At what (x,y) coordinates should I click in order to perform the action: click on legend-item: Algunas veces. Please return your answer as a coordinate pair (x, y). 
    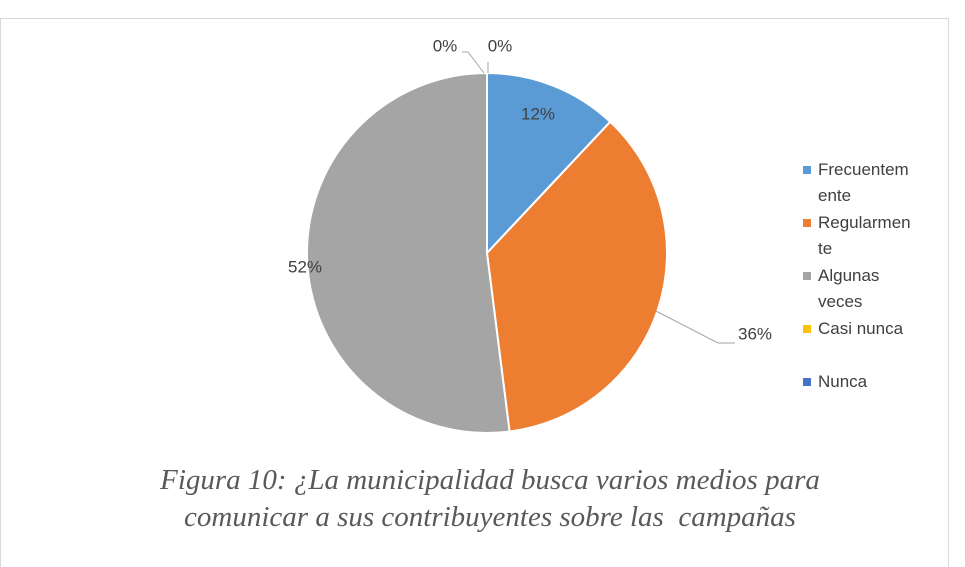
    Looking at the image, I should click on (858, 289).